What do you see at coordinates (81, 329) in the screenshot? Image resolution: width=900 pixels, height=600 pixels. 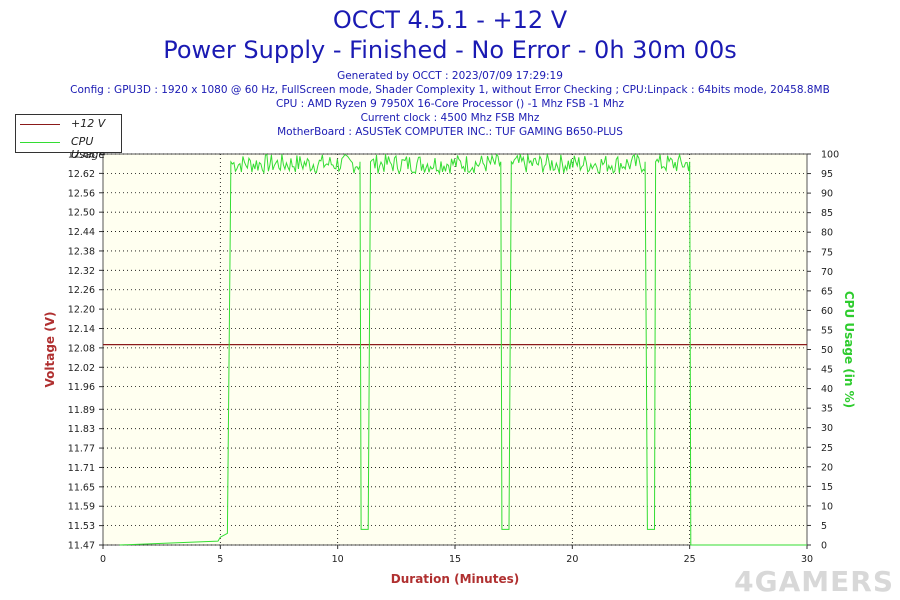 I see `y-tick-label: 12.14` at bounding box center [81, 329].